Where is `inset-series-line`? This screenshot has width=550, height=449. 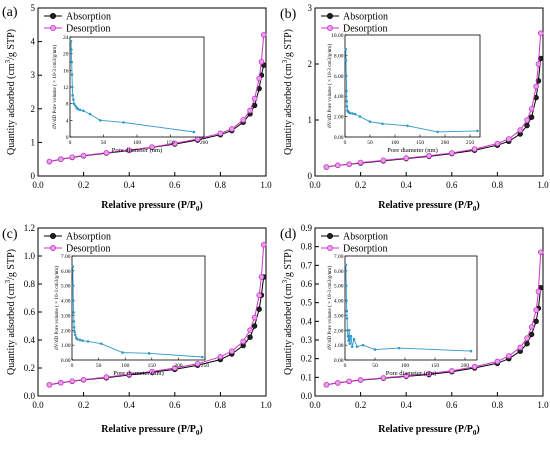
inset-series-line is located at coordinates (408, 308).